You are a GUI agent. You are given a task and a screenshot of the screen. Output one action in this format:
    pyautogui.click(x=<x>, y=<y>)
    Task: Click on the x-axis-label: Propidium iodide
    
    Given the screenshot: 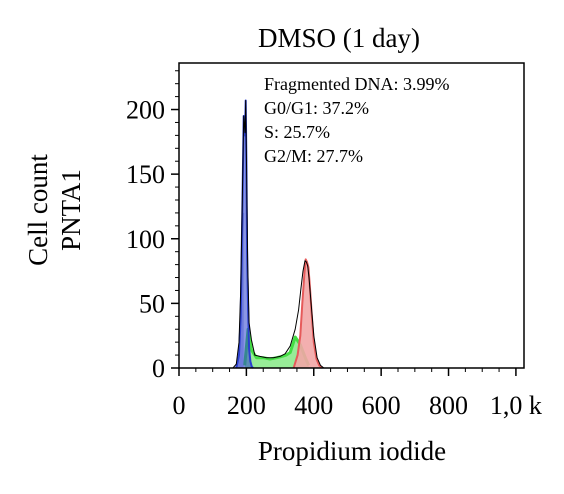 What is the action you would take?
    pyautogui.click(x=352, y=451)
    